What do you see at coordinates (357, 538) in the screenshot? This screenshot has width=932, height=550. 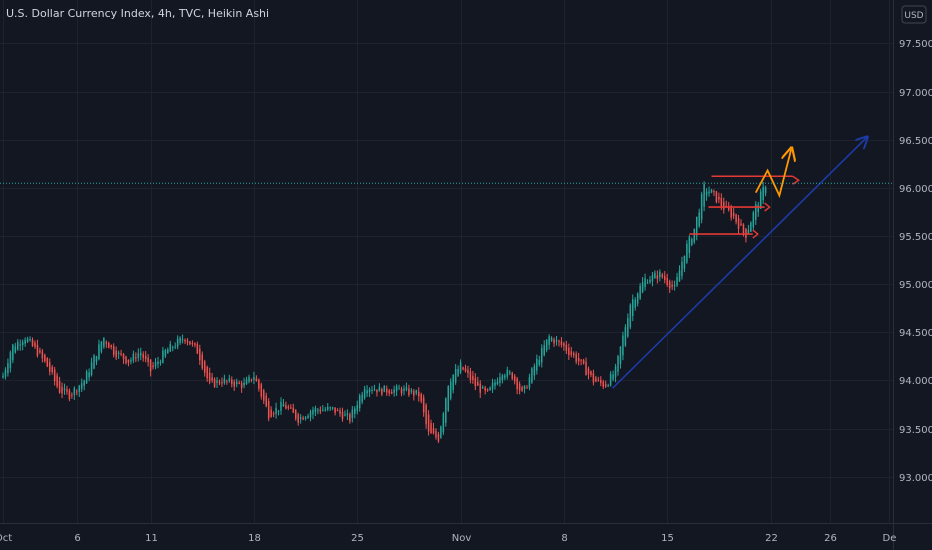 I see `x-tick-label: 25` at bounding box center [357, 538].